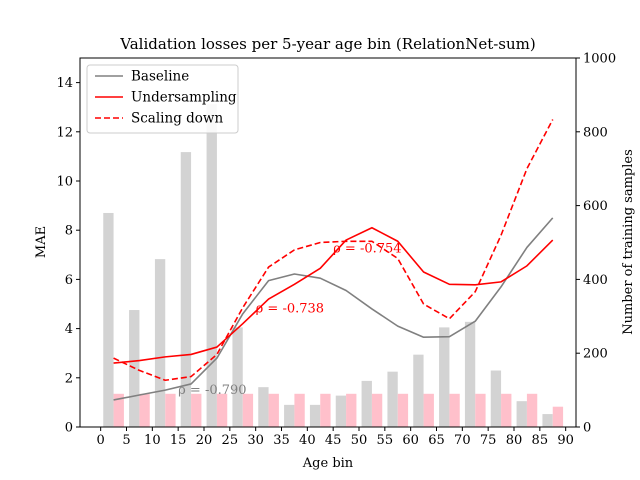 The image size is (640, 480). I want to click on x-tick-label-9: 45, so click(333, 440).